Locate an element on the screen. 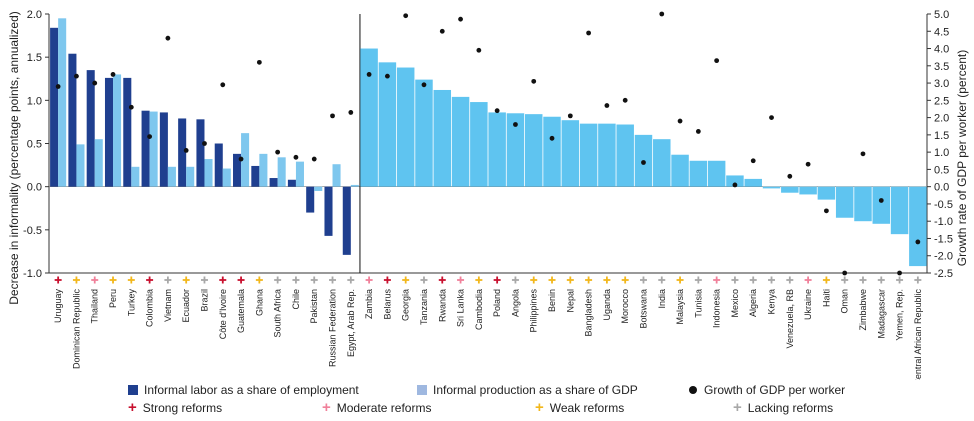 This screenshot has width=974, height=421. x-tick-label-malaysia: Malaysia is located at coordinates (680, 307).